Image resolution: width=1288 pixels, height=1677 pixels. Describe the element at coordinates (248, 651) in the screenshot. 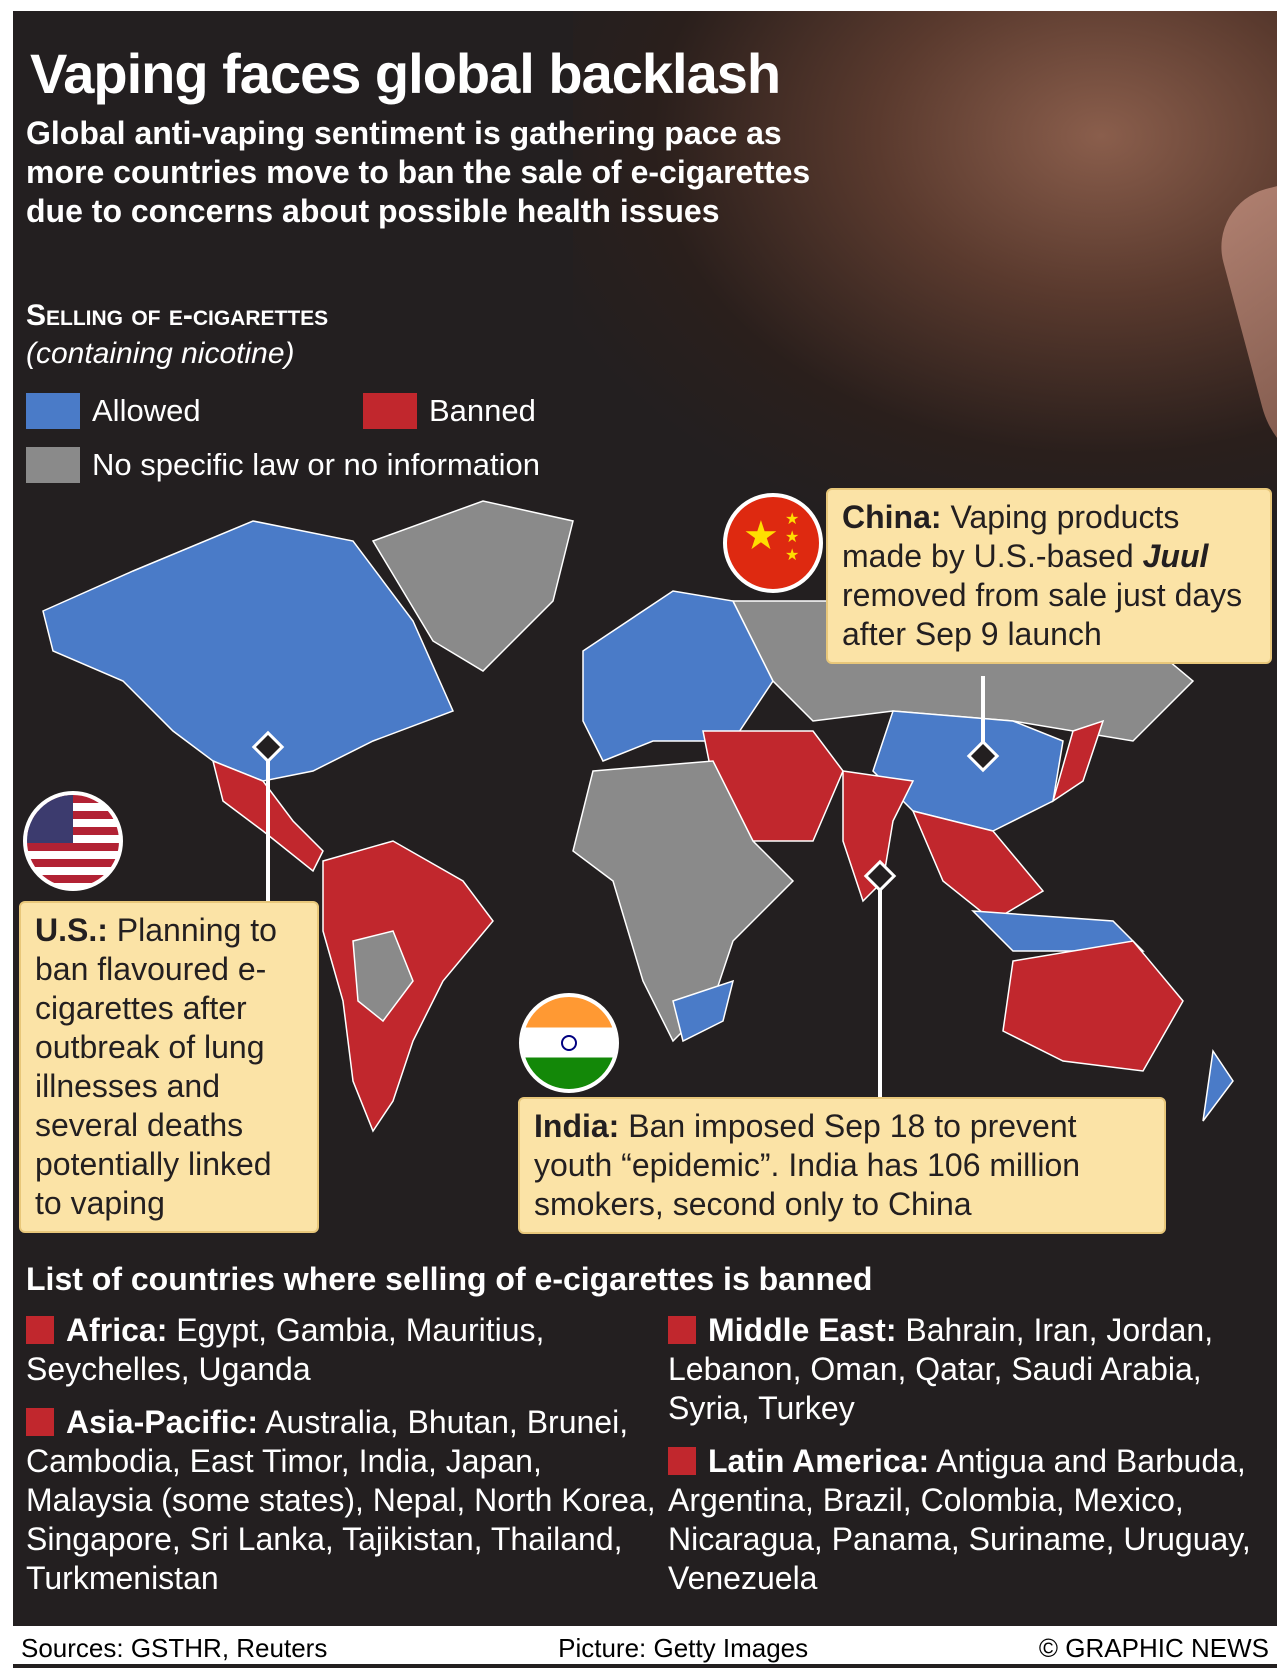

I see `map-north-america` at that location.